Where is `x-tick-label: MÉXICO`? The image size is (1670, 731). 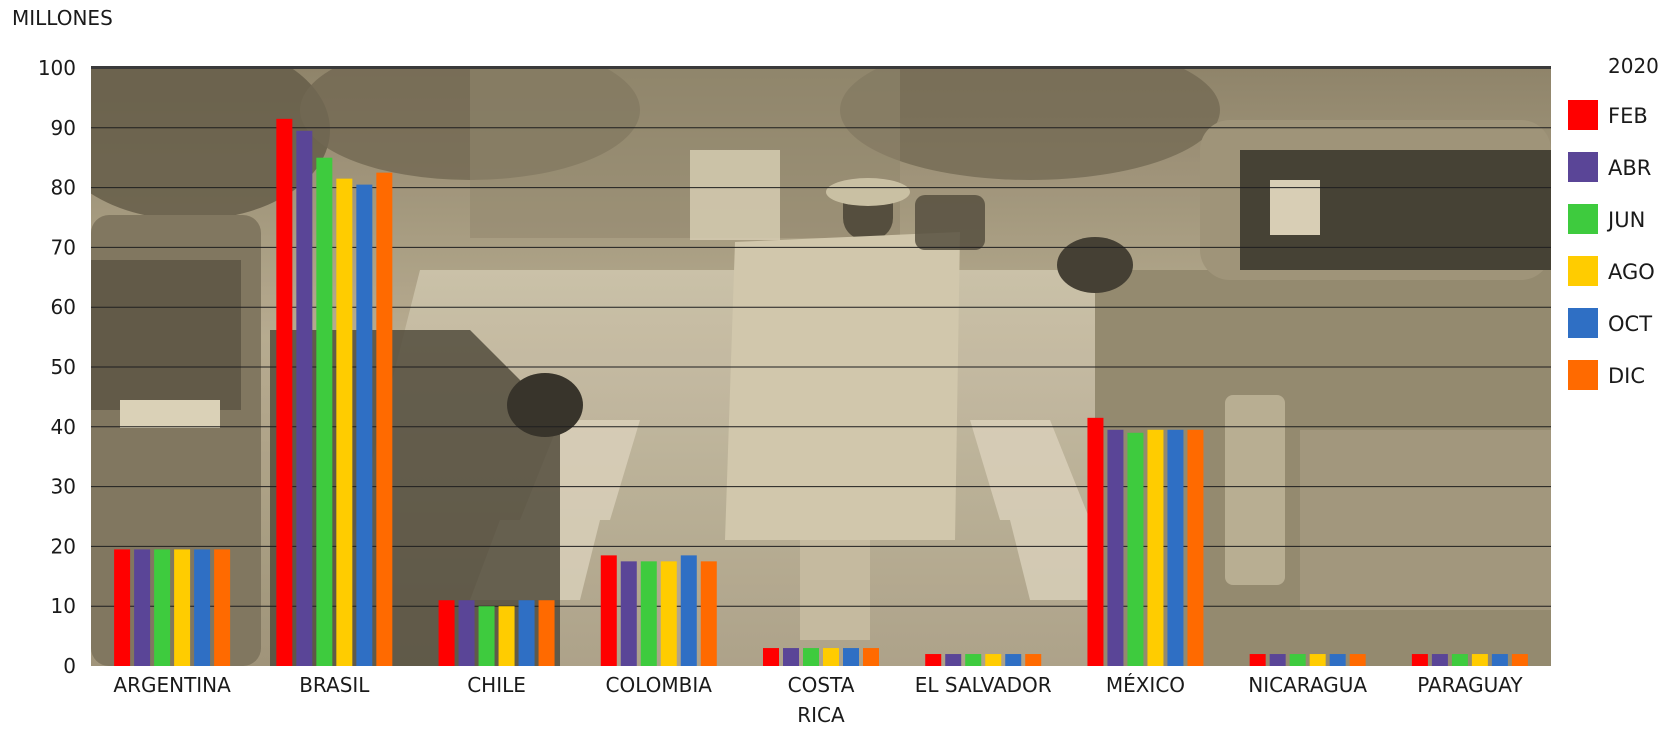
x-tick-label: MÉXICO is located at coordinates (1145, 685).